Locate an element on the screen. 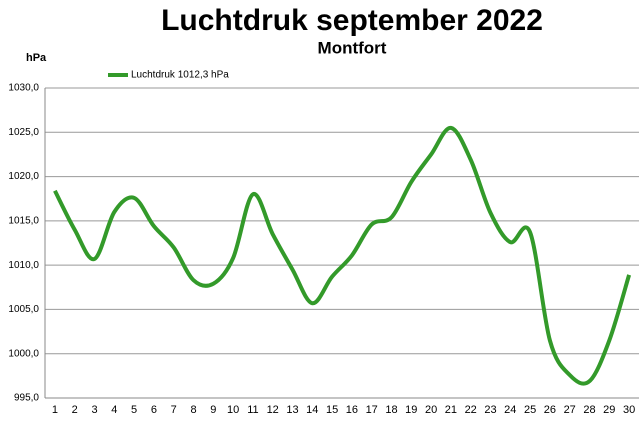  x-tick-label: 12 is located at coordinates (273, 410).